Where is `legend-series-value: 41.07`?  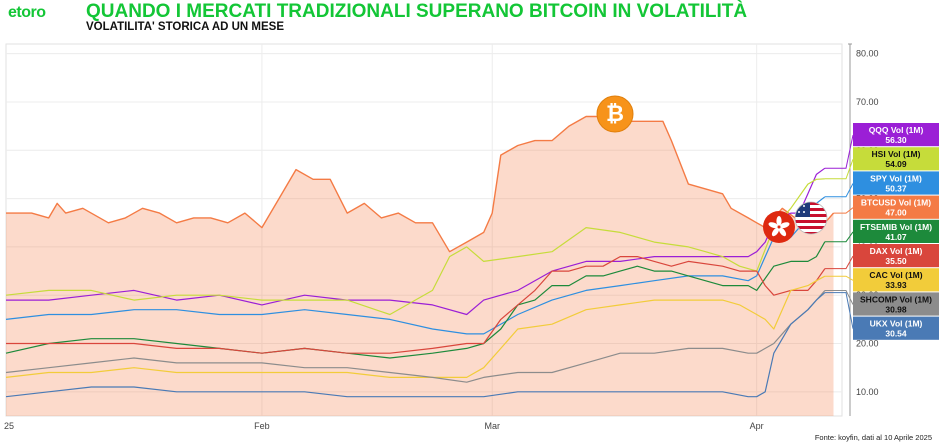 legend-series-value: 41.07 is located at coordinates (896, 237).